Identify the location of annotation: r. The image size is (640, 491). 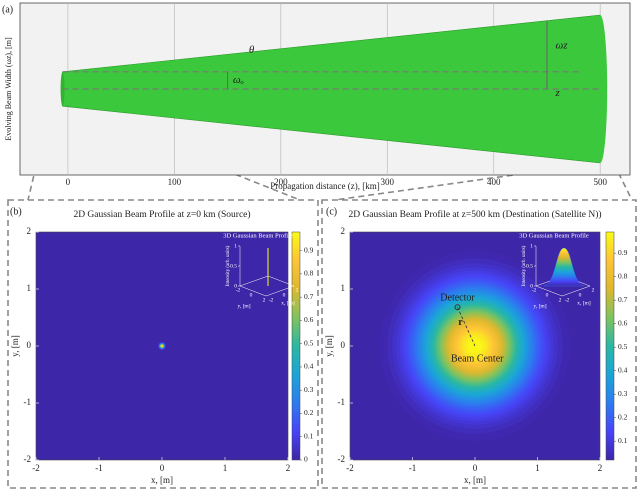
(460, 322).